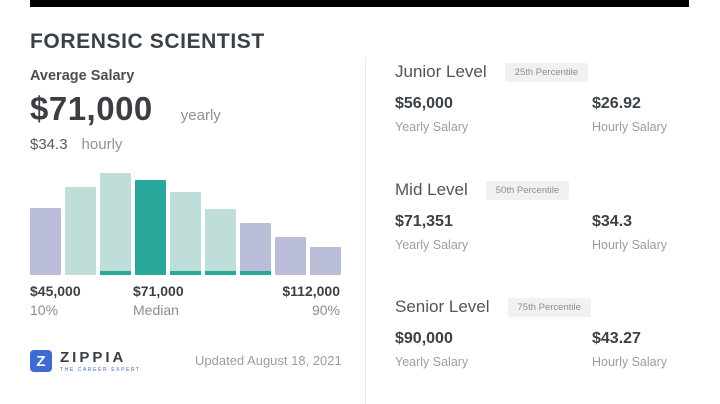  I want to click on junior-hourly-value: $26.92, so click(616, 103).